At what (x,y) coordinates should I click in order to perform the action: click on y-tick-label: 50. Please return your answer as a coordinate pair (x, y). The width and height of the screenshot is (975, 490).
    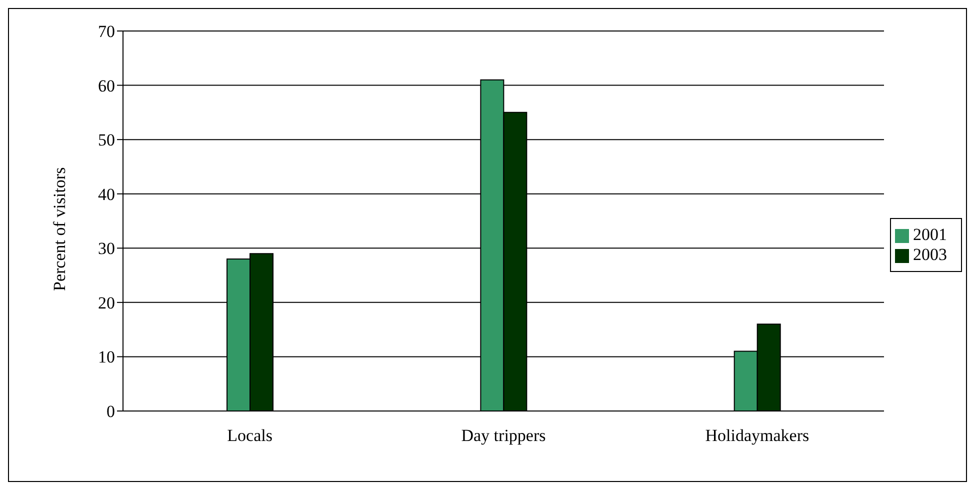
    Looking at the image, I should click on (106, 140).